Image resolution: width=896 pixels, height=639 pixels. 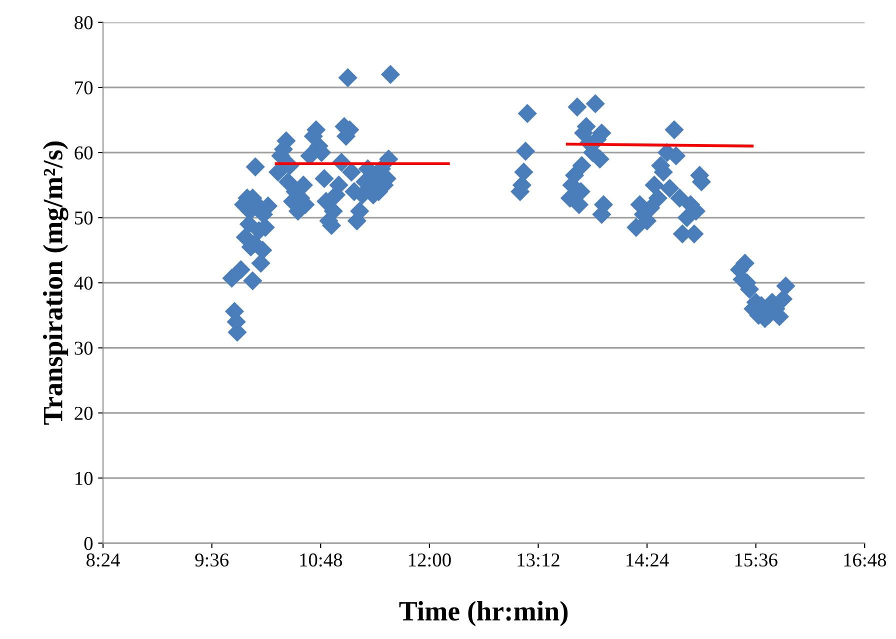 I want to click on x-tick-label: 12:00, so click(x=430, y=560).